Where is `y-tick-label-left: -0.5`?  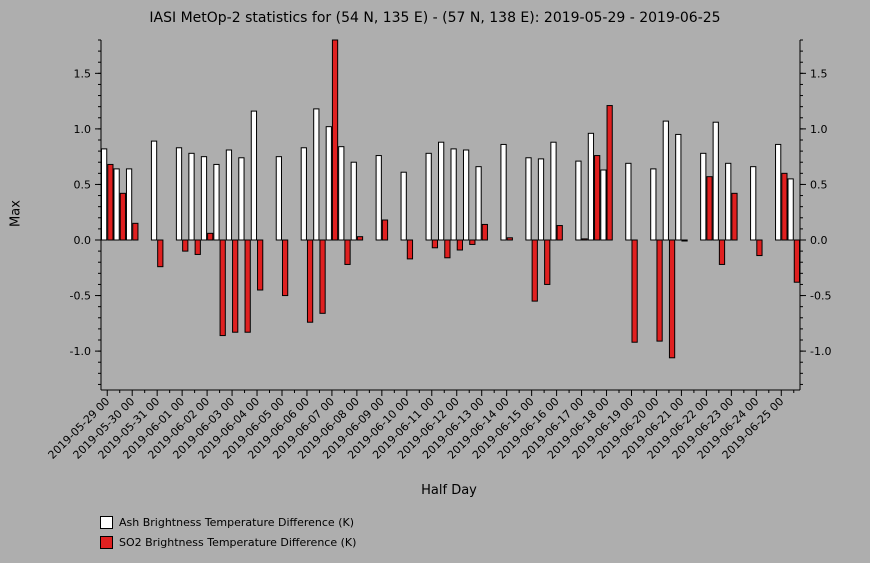 y-tick-label-left: -0.5 is located at coordinates (80, 296).